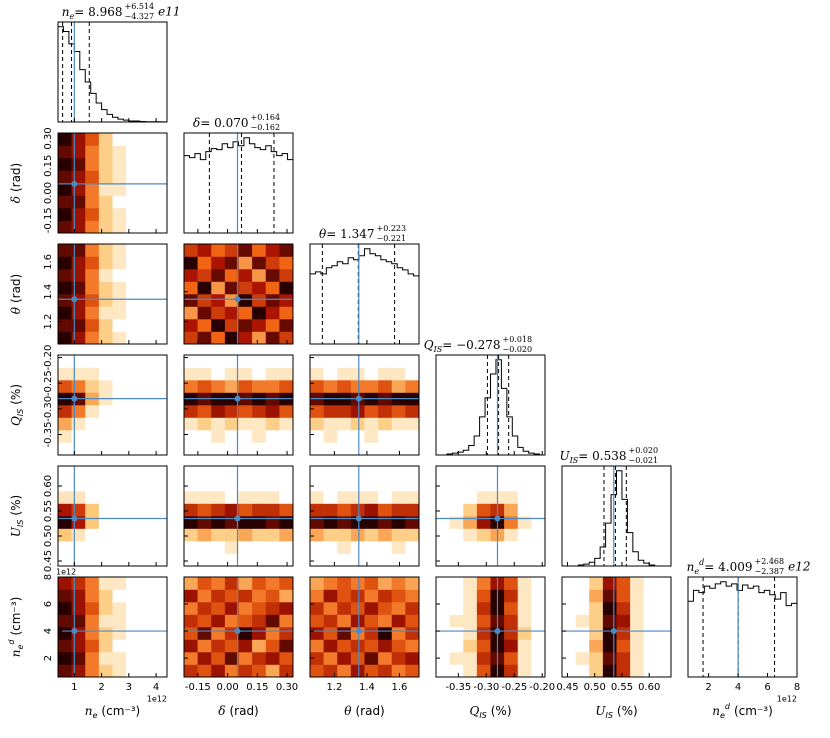  What do you see at coordinates (48, 322) in the screenshot?
I see `y-tick-label: 1.2` at bounding box center [48, 322].